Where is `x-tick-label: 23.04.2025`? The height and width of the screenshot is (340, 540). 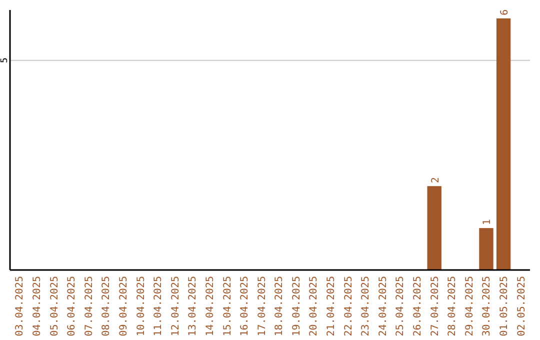
x-tick-label: 23.04.2025 is located at coordinates (366, 306).